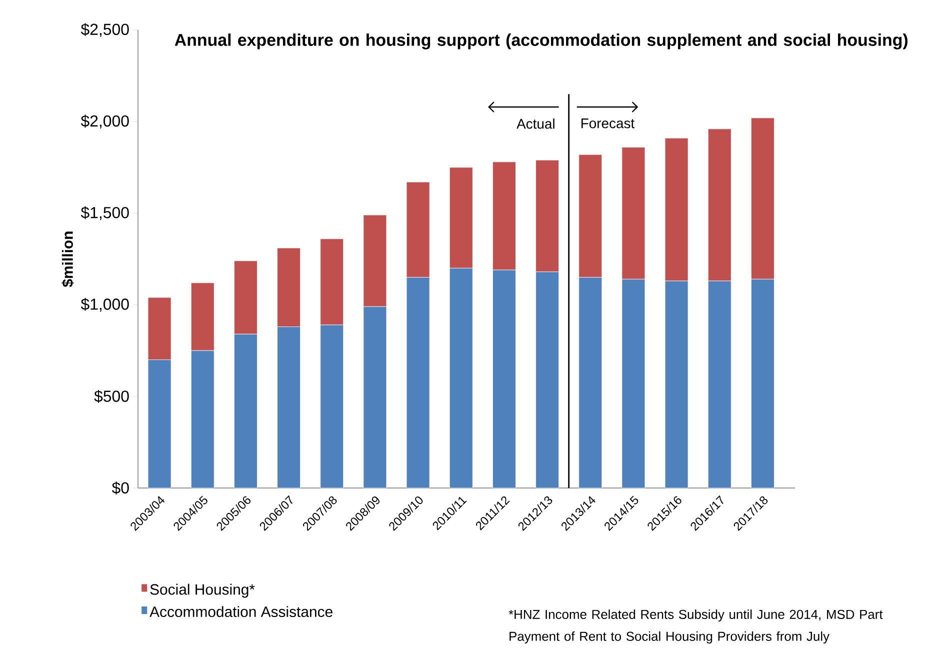 The image size is (931, 661). I want to click on y-tick-label: $2,500, so click(104, 30).